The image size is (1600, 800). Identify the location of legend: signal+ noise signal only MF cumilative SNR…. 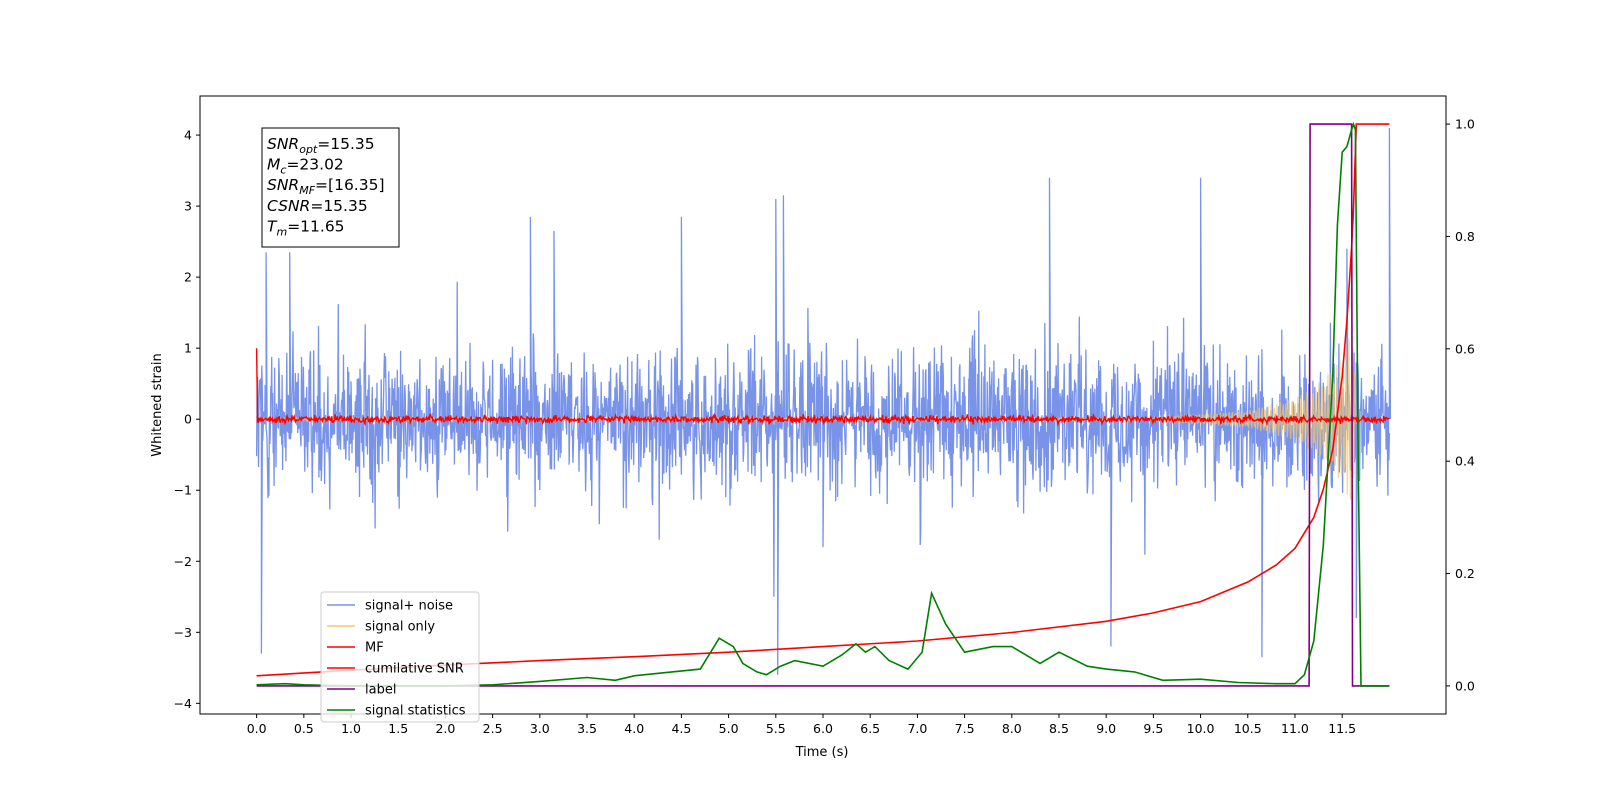
(400, 657).